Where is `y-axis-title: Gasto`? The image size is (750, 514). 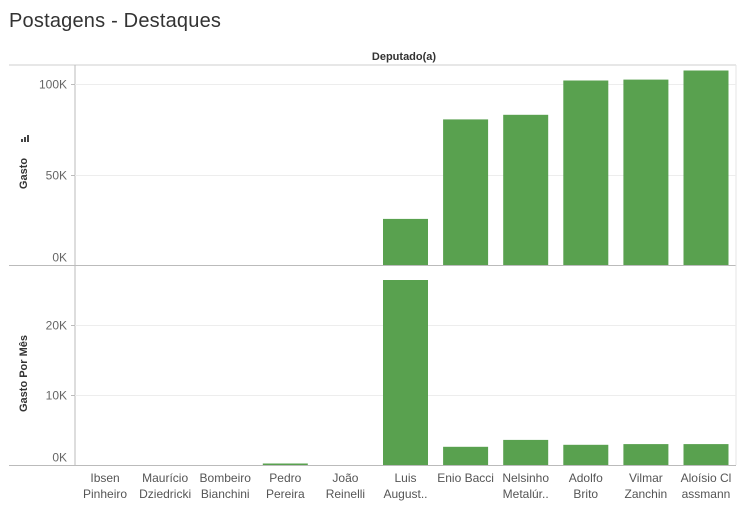 y-axis-title: Gasto is located at coordinates (24, 173).